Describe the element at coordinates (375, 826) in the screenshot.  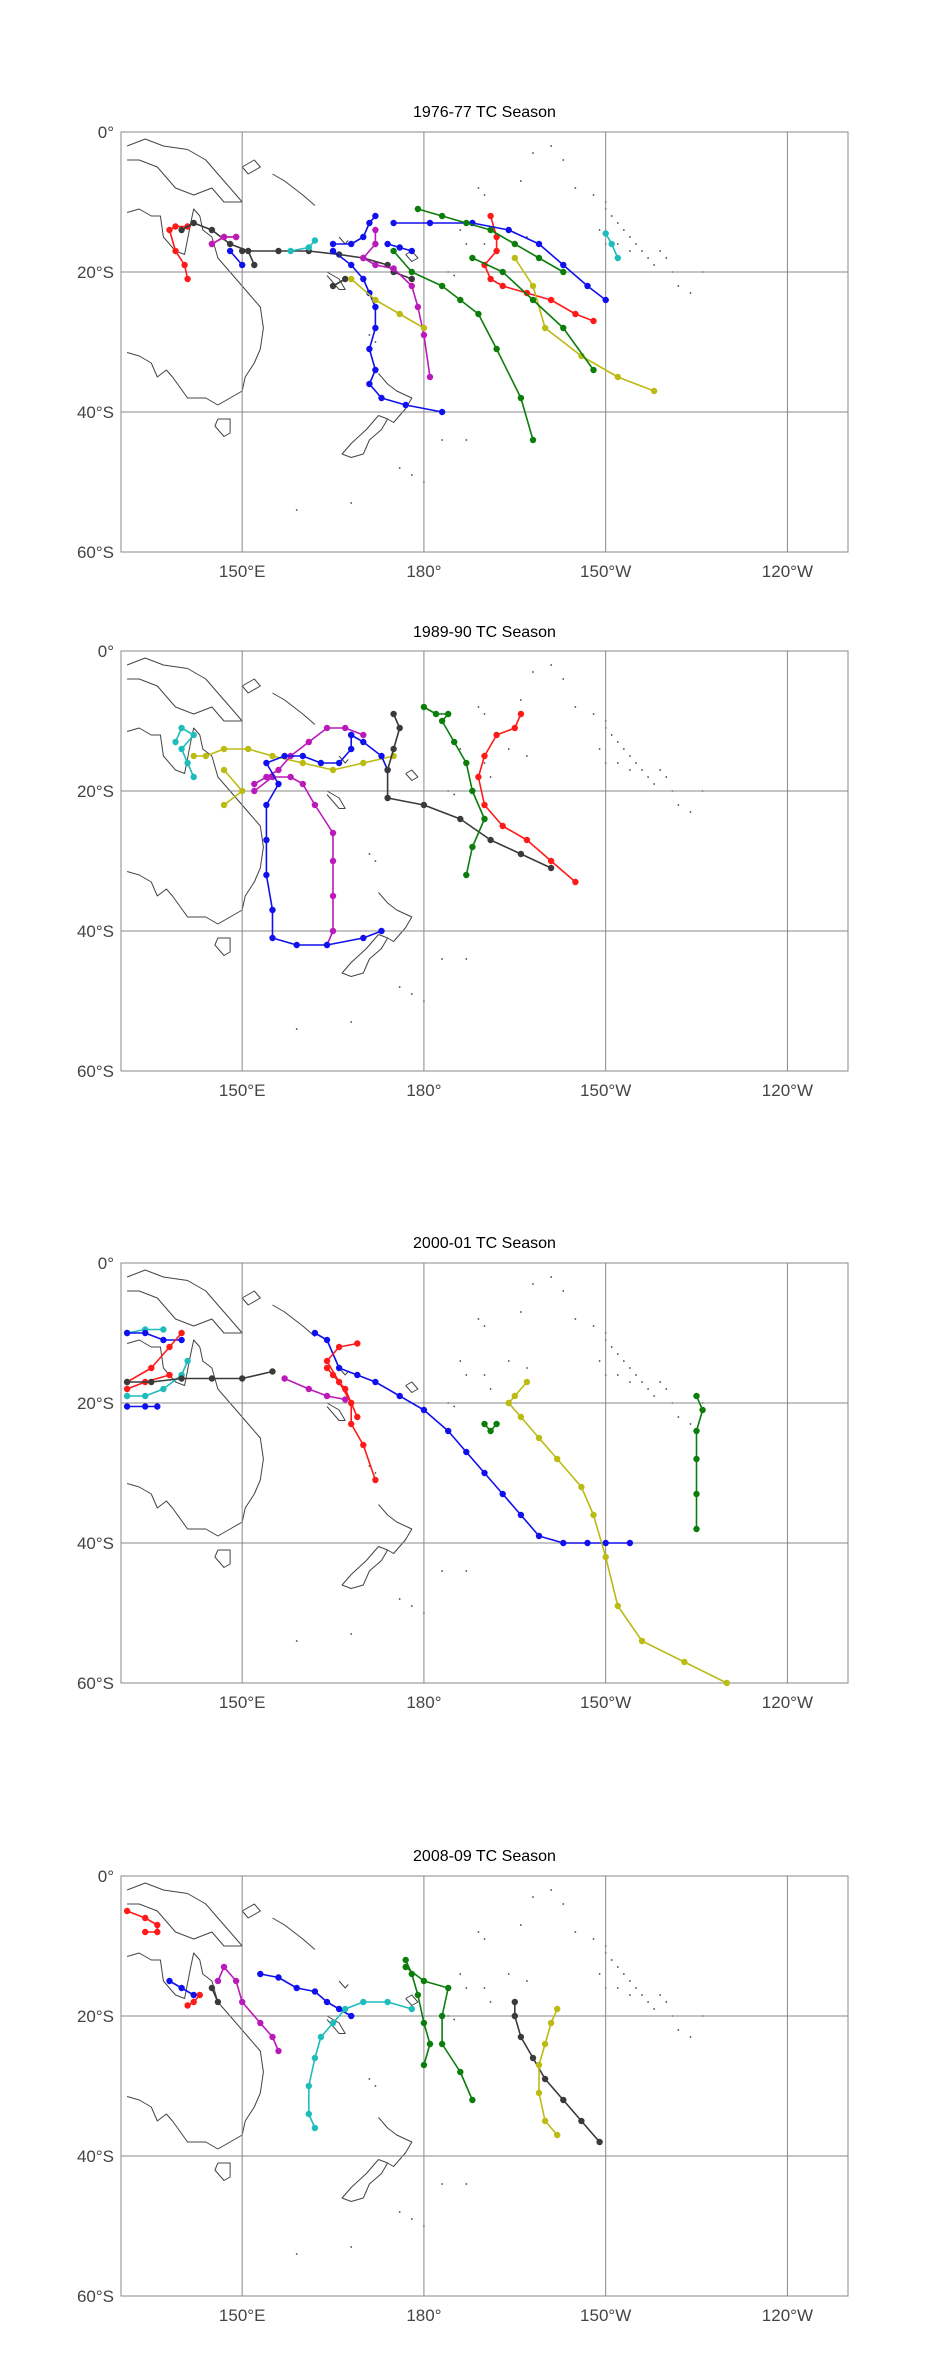
I see `cyclone-tracks` at that location.